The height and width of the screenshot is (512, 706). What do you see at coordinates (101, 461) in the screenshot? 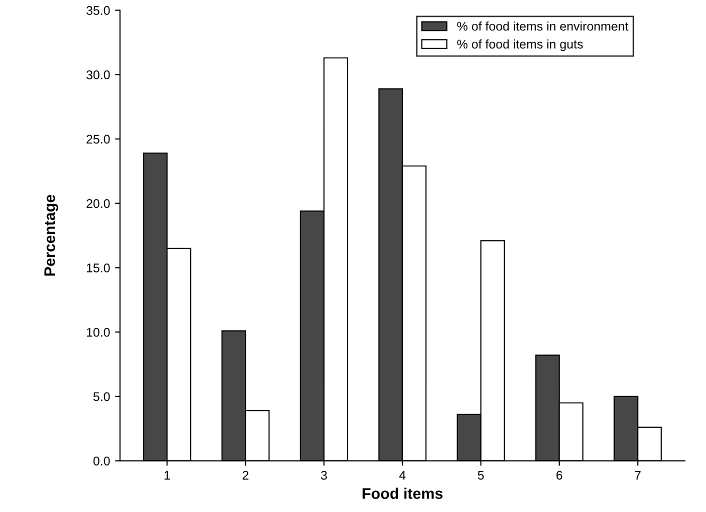
I see `y-tick-label: 0.0` at bounding box center [101, 461].